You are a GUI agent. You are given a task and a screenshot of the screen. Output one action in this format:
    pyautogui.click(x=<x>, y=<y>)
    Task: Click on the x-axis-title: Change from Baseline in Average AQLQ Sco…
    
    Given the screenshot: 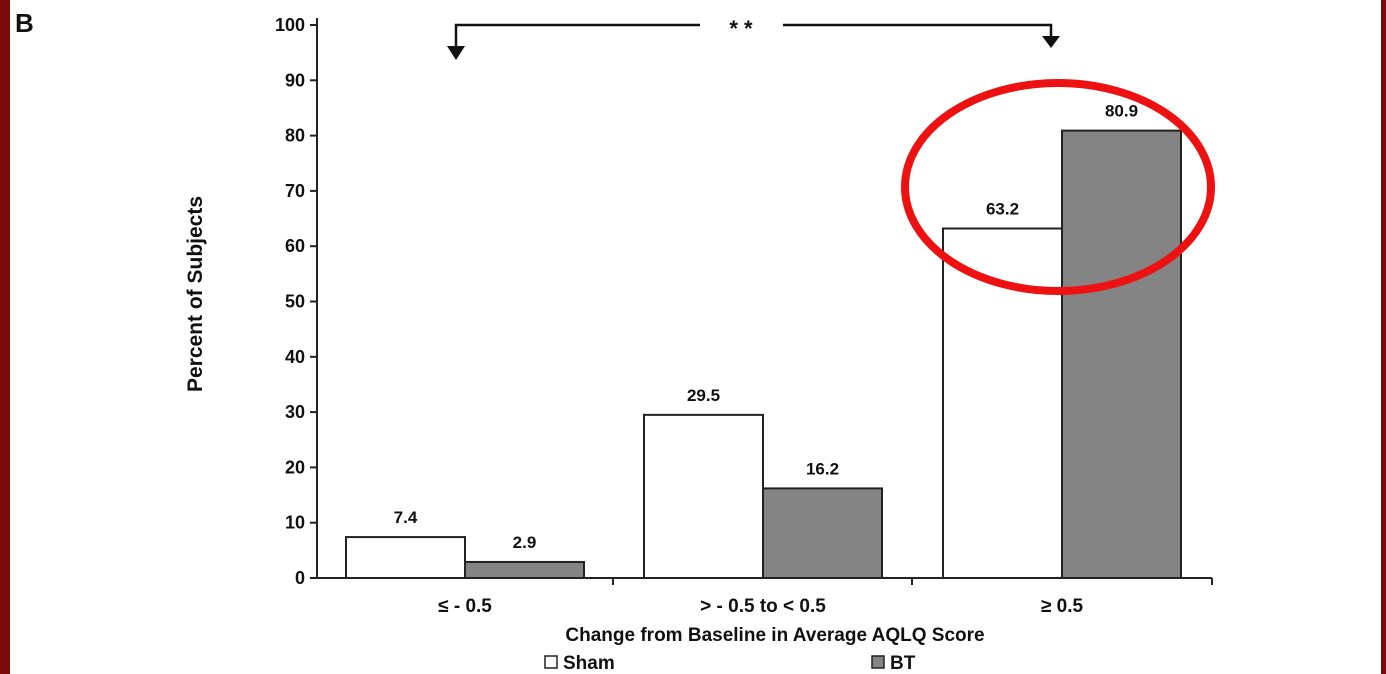 What is the action you would take?
    pyautogui.click(x=774, y=635)
    